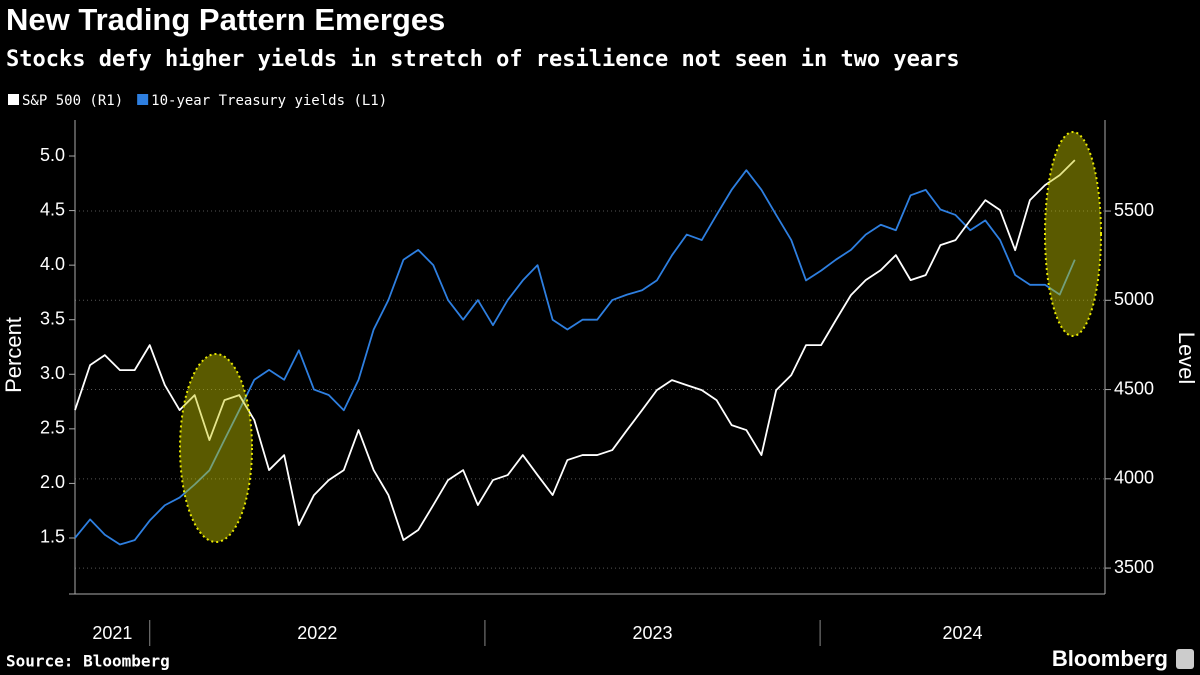  Describe the element at coordinates (52, 428) in the screenshot. I see `y-tick-label: 2.5` at that location.